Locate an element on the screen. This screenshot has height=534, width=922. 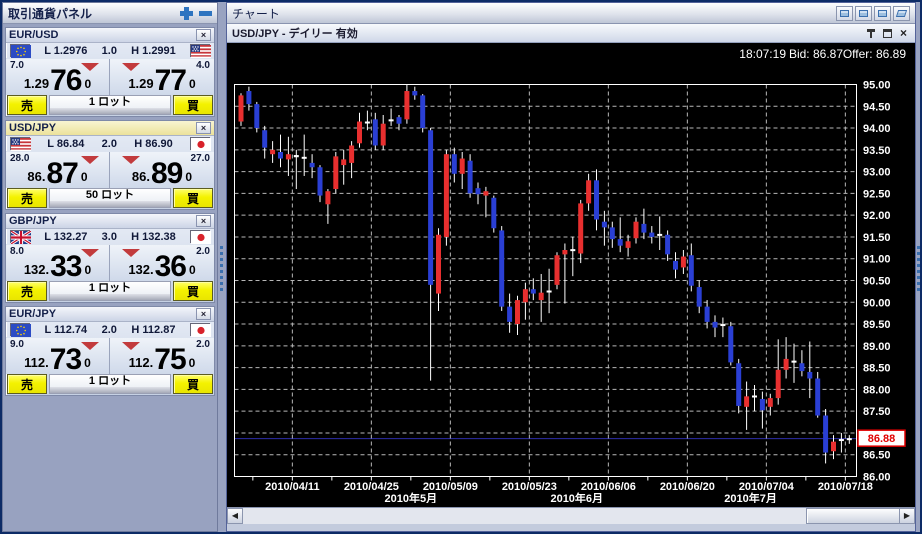
pair-label: USD/JPY is located at coordinates (33, 128).